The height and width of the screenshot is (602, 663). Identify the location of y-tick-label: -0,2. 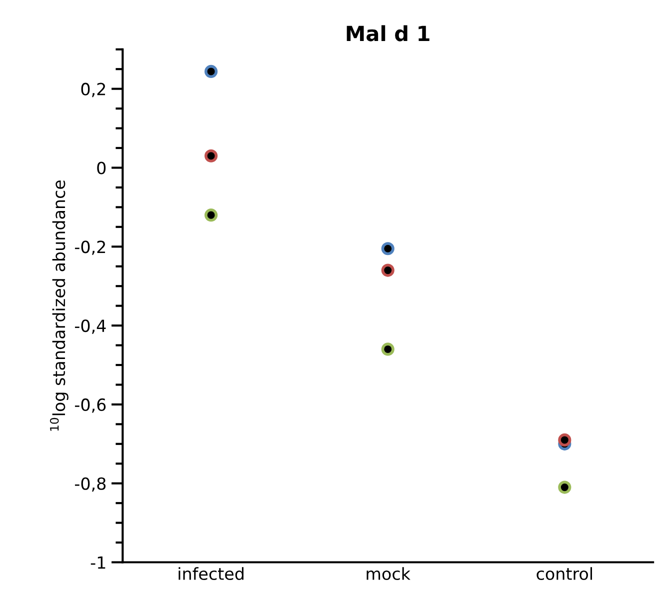
(90, 247).